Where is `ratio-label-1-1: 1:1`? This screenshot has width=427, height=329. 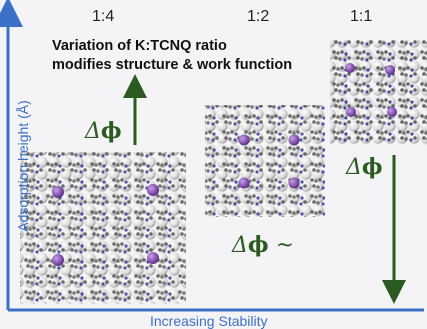
ratio-label-1-1: 1:1 is located at coordinates (361, 16).